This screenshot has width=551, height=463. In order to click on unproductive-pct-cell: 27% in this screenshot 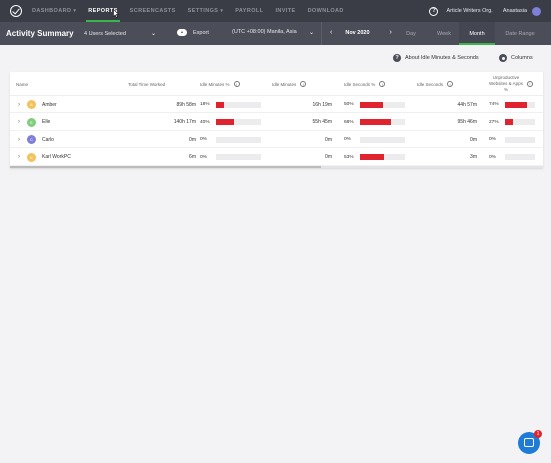, I will do `click(494, 122)`.